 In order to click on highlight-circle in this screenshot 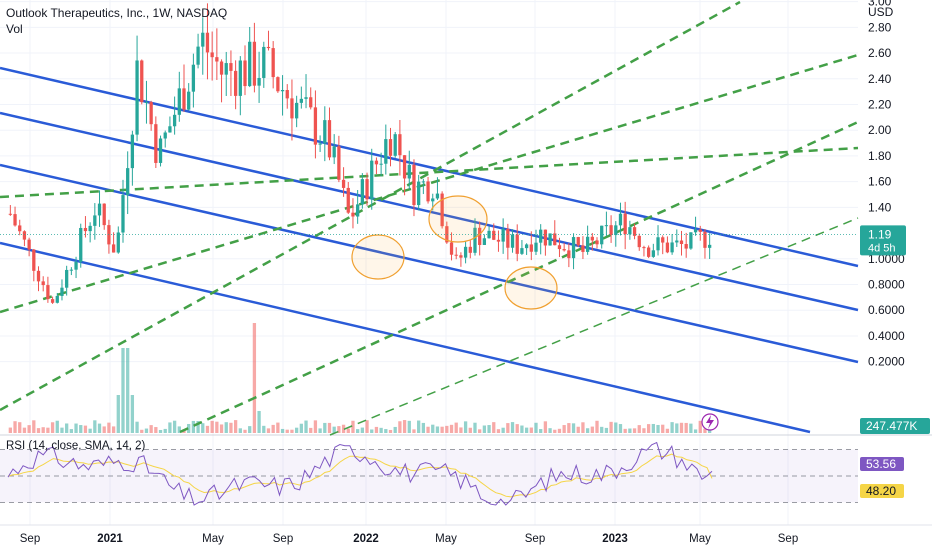, I will do `click(378, 257)`.